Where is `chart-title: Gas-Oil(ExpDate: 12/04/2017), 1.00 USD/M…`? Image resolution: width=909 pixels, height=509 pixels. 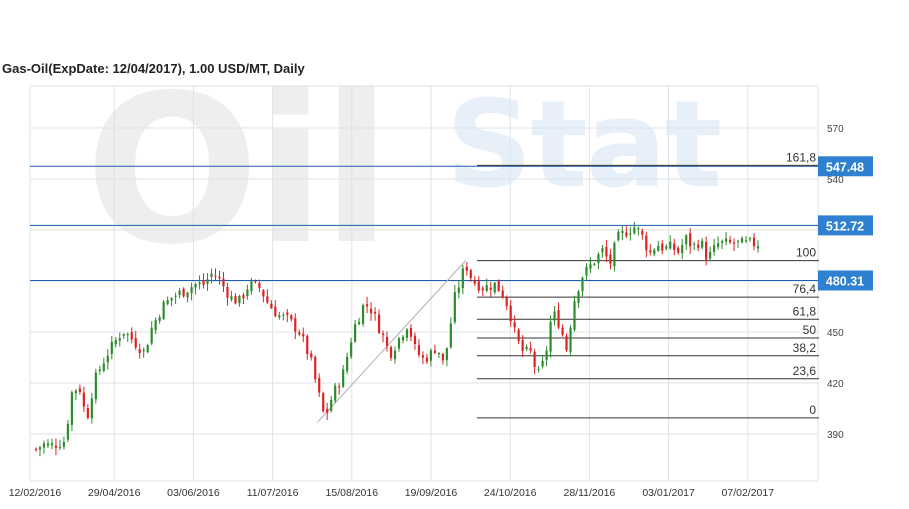 chart-title: Gas-Oil(ExpDate: 12/04/2017), 1.00 USD/M… is located at coordinates (153, 68).